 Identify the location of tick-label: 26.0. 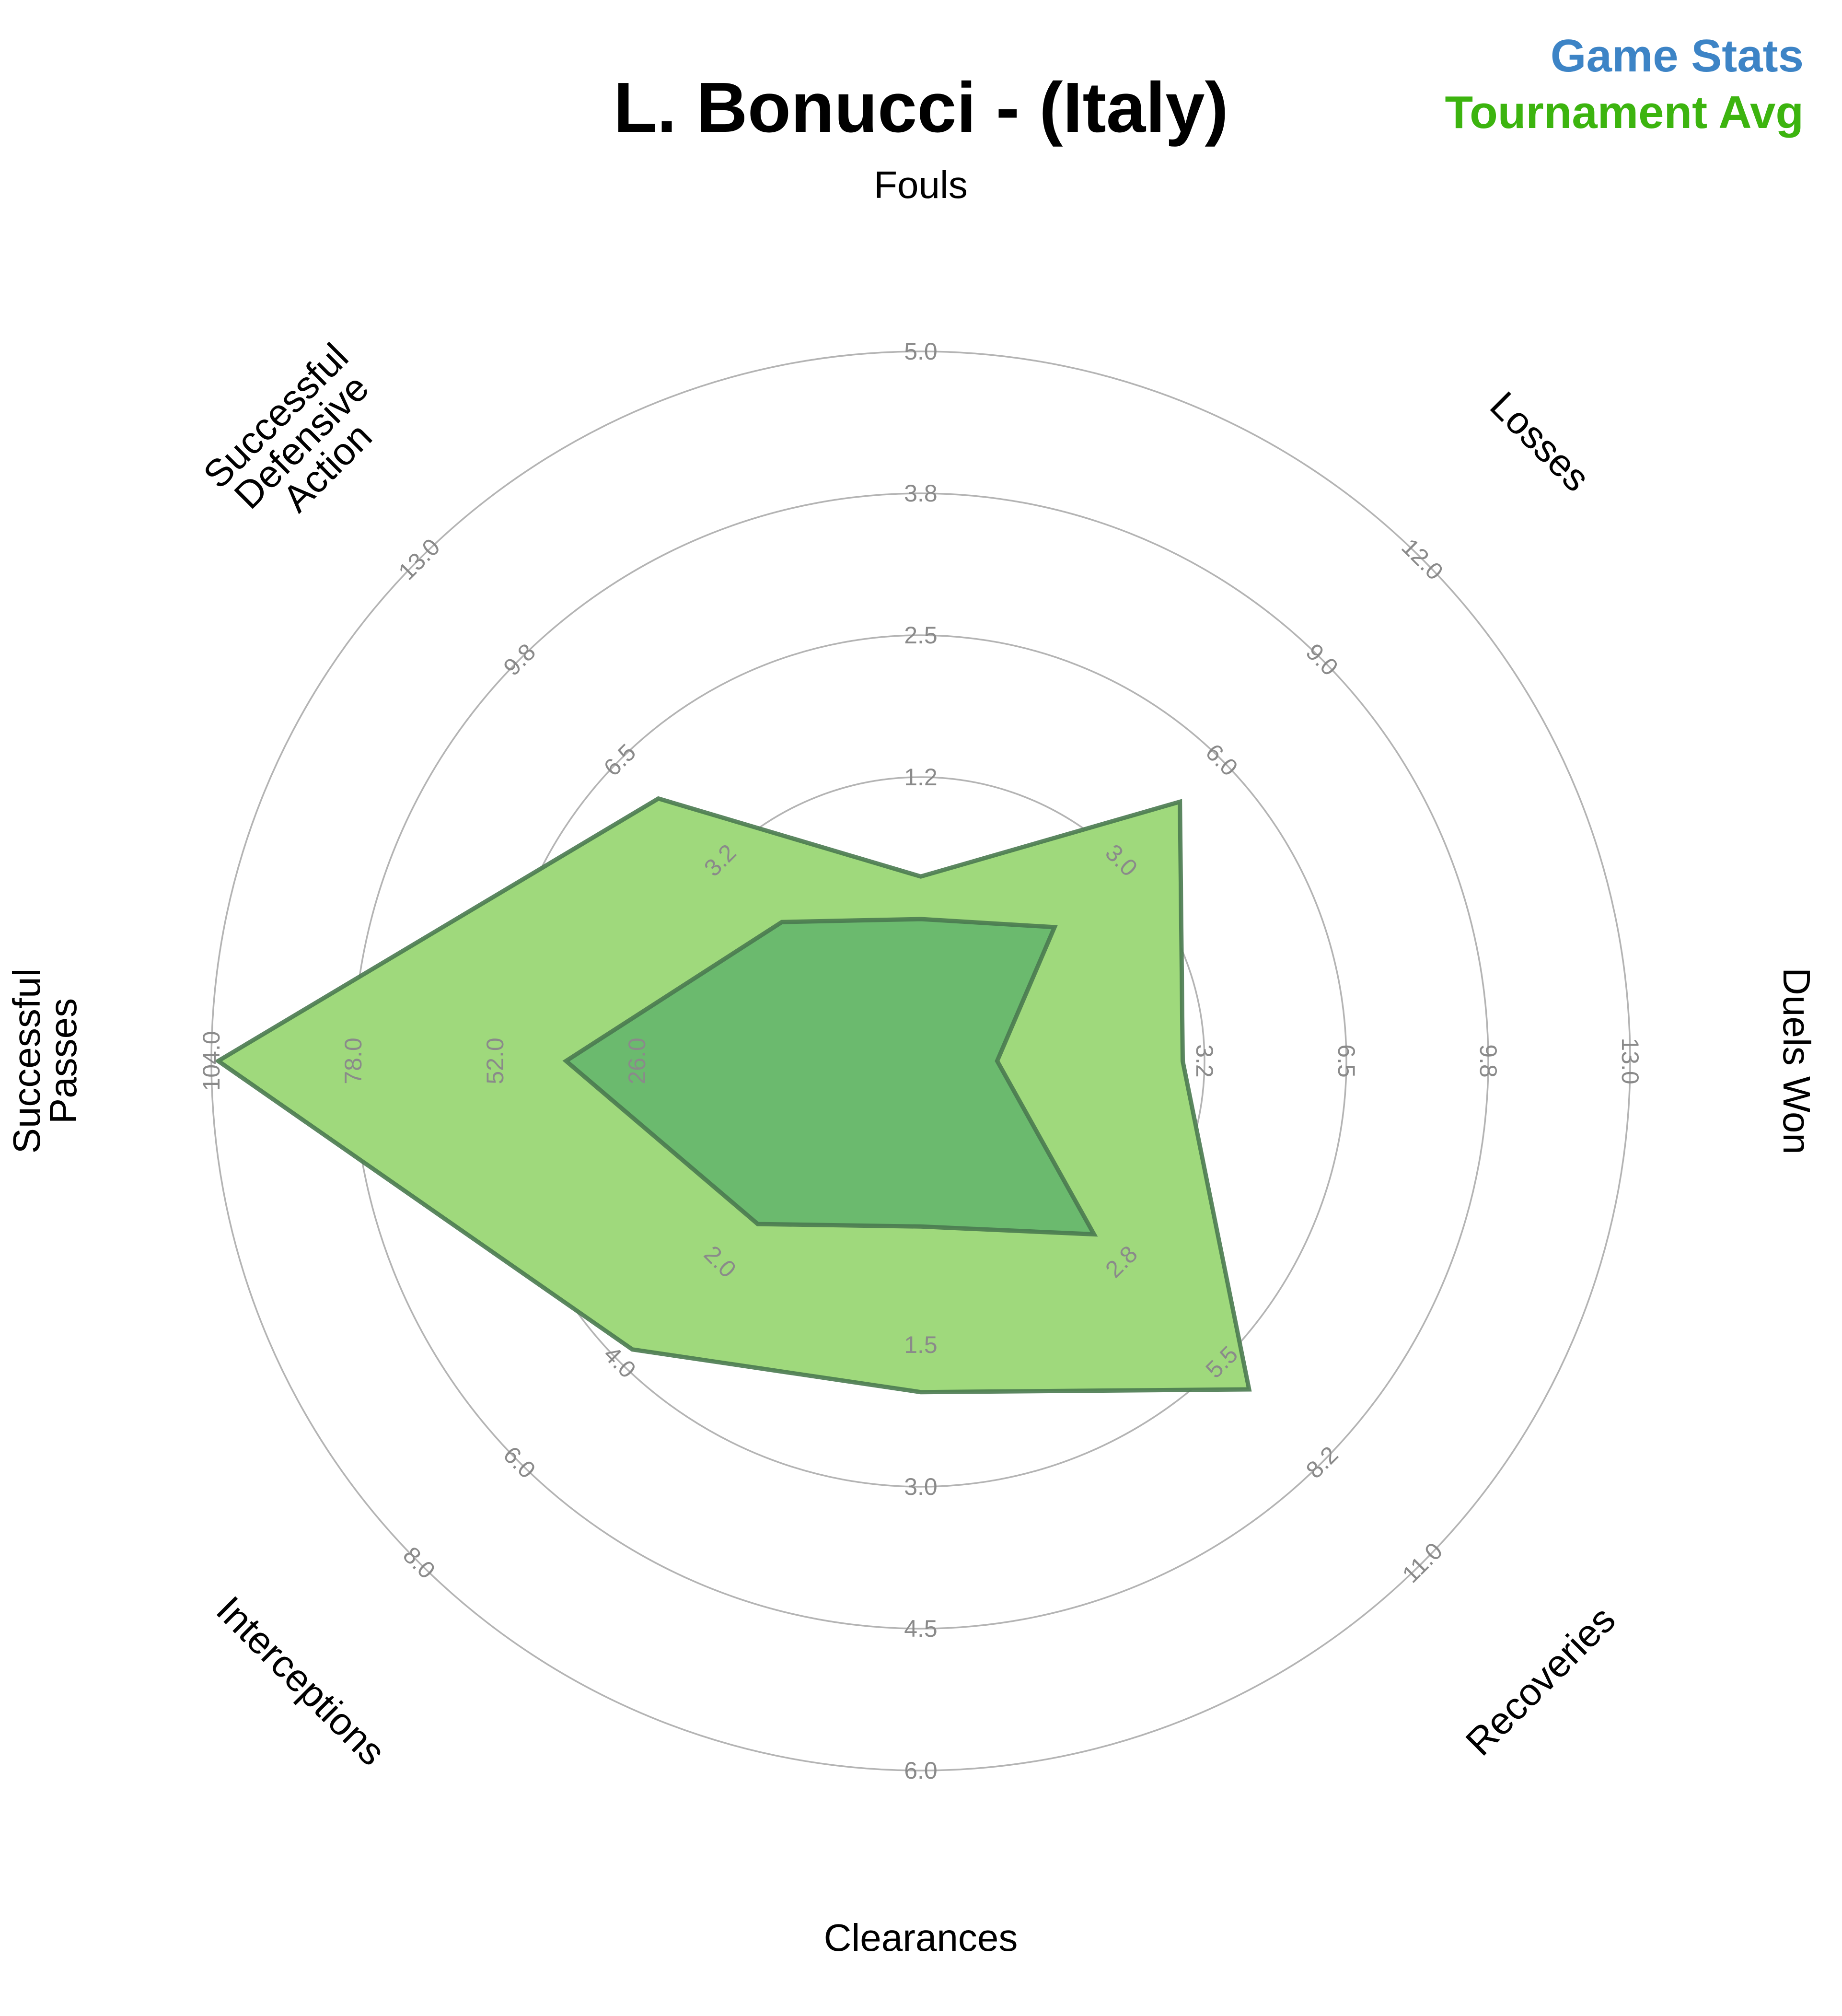
(637, 1060).